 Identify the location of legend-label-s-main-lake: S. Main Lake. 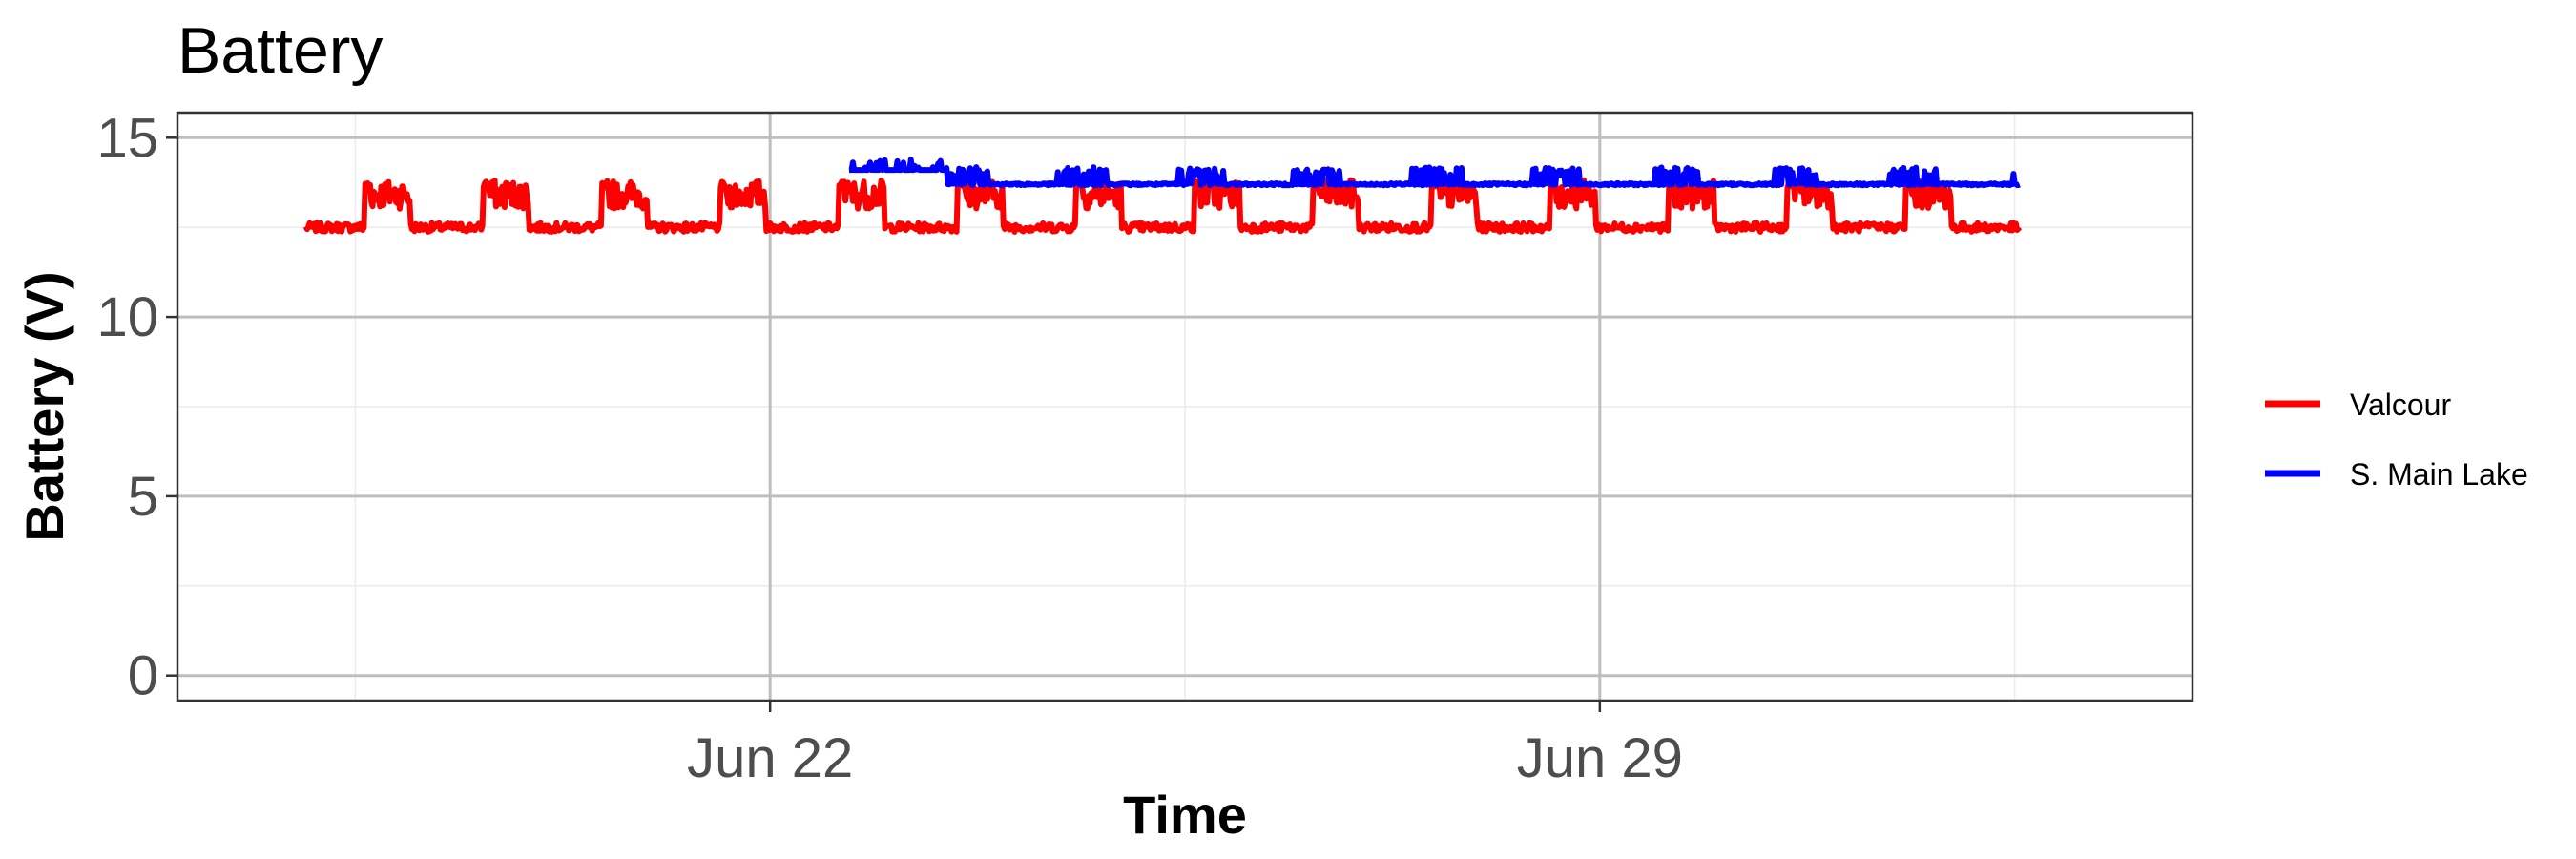
(2439, 474).